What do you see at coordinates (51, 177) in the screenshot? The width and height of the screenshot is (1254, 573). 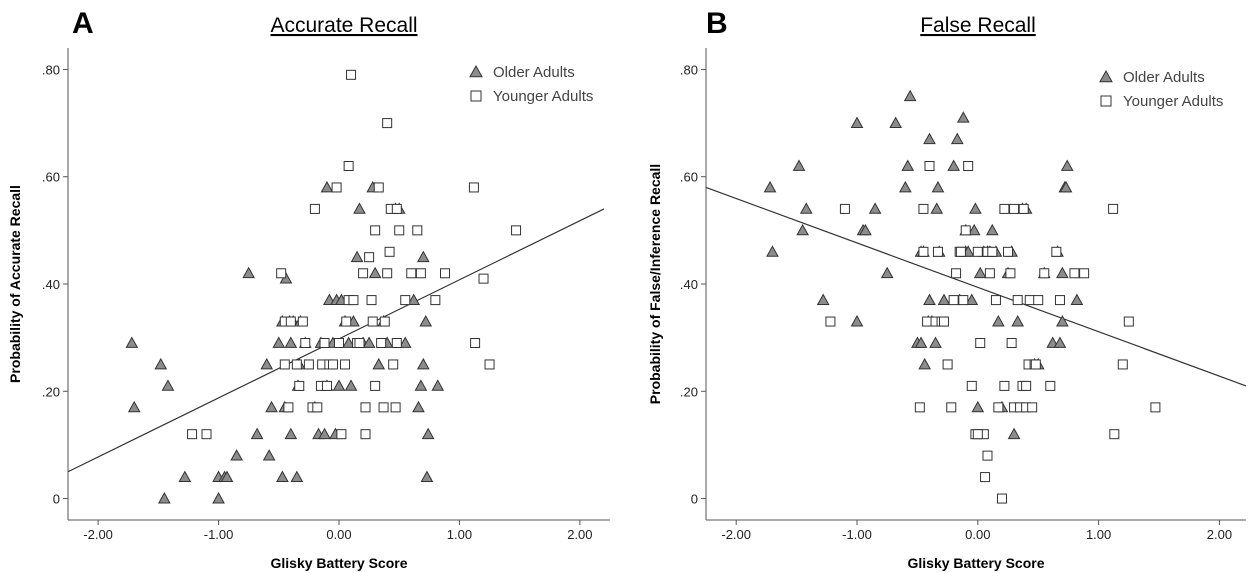 I see `p0-y-tick-label: .60` at bounding box center [51, 177].